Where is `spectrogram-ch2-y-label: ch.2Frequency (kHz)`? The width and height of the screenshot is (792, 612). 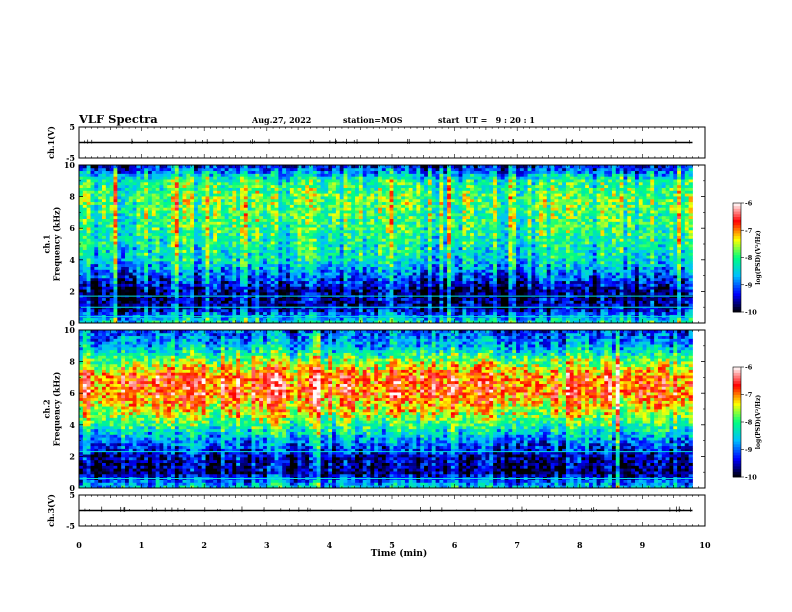 spectrogram-ch2-y-label: ch.2Frequency (kHz) is located at coordinates (52, 408).